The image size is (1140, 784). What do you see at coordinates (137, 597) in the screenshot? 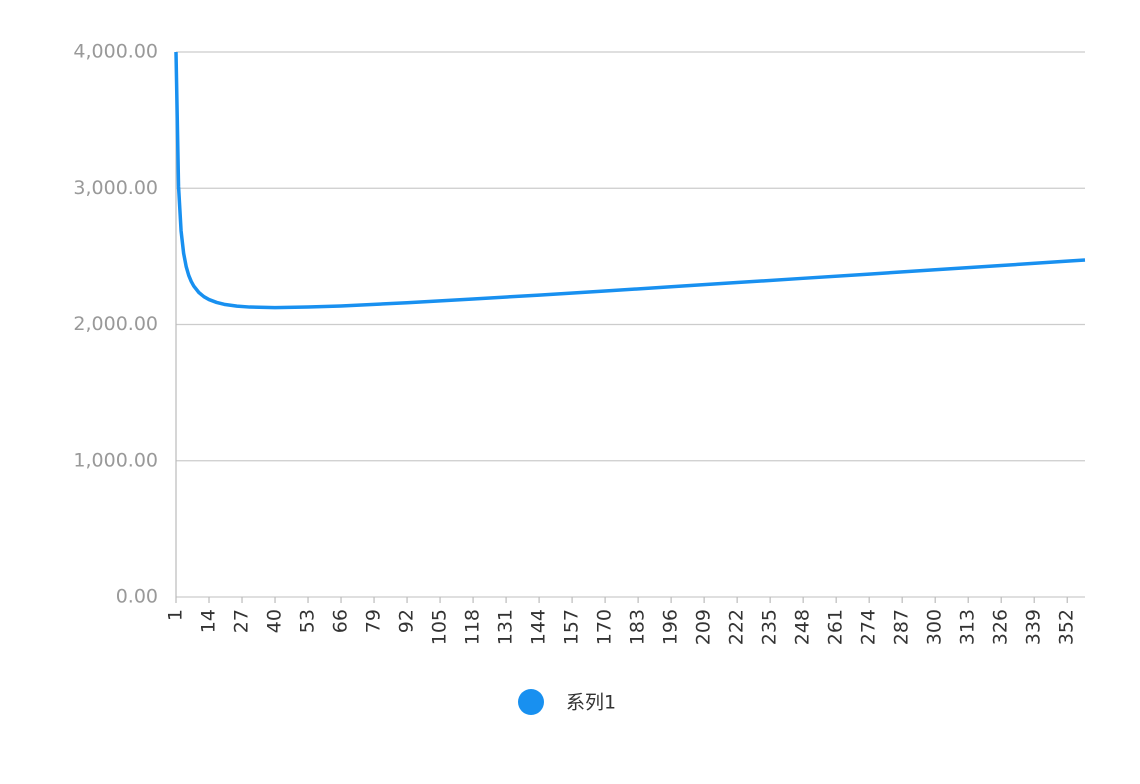
I see `y-tick-label: 0.00` at bounding box center [137, 597].